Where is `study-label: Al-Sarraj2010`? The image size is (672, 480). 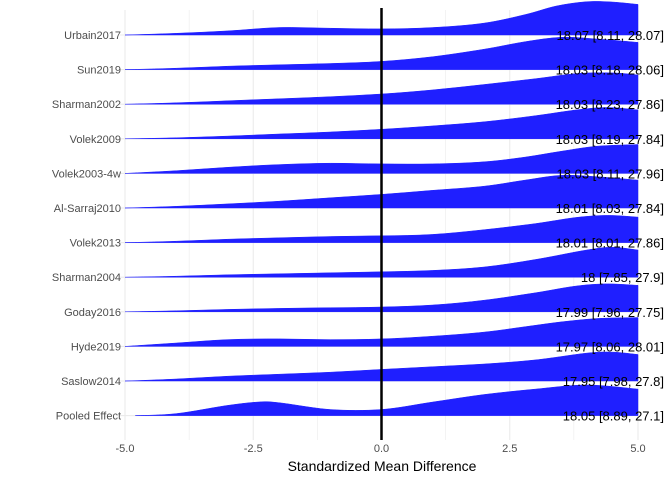 study-label: Al-Sarraj2010 is located at coordinates (87, 209).